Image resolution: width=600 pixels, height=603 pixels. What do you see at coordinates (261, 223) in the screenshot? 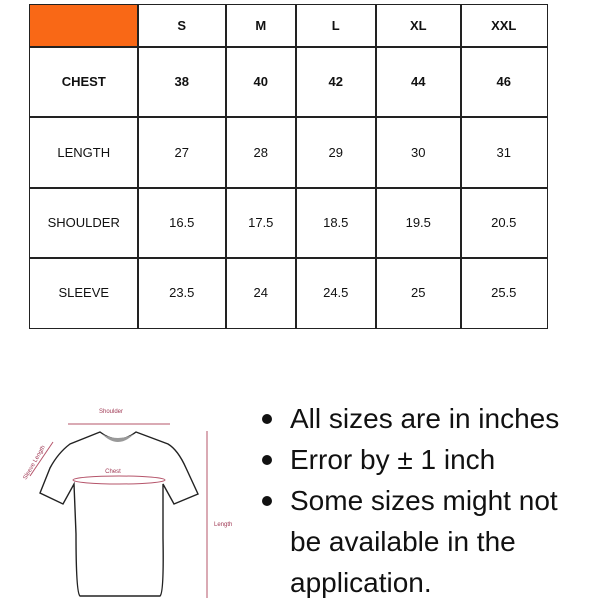
I see `value-cell: 17.5` at bounding box center [261, 223].